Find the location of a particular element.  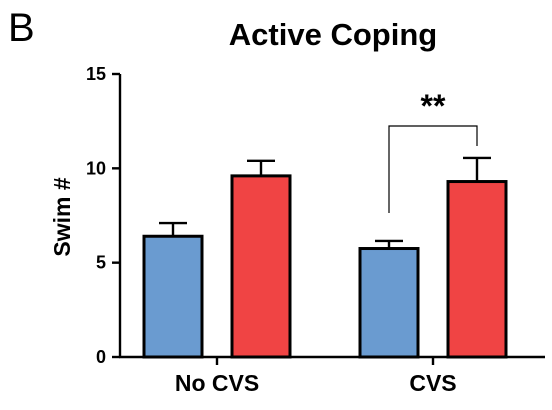

x-axis-ticks: No CVS CVS is located at coordinates (316, 376).